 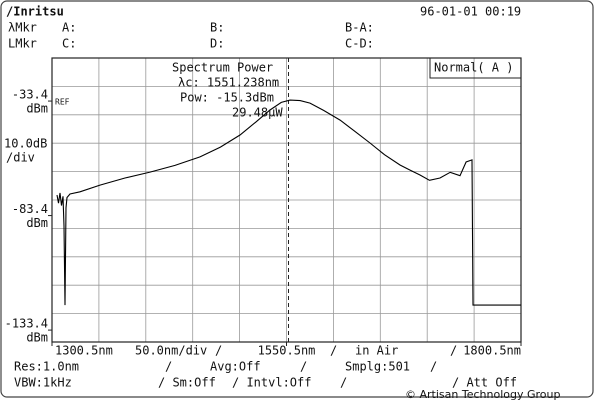 What do you see at coordinates (22, 44) in the screenshot?
I see `marker-label: LMkr` at bounding box center [22, 44].